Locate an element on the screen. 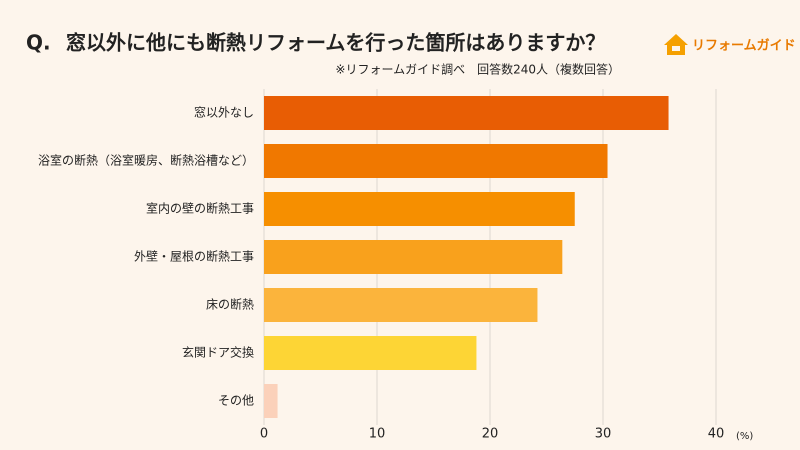 Image resolution: width=800 pixels, height=450 pixels. y-tick-label: 外壁・屋根の断熱工事 is located at coordinates (194, 256).